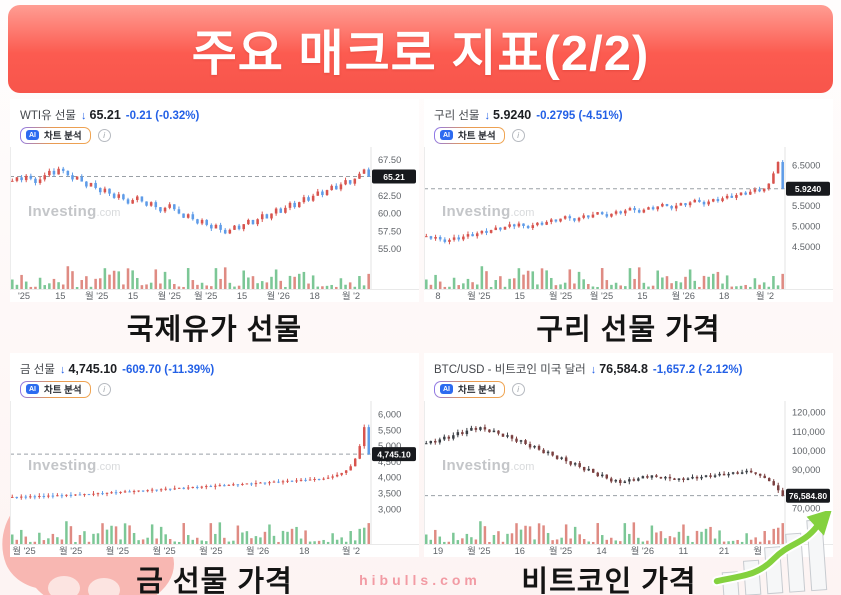  Describe the element at coordinates (24, 296) in the screenshot. I see `svg-text: '25` at that location.